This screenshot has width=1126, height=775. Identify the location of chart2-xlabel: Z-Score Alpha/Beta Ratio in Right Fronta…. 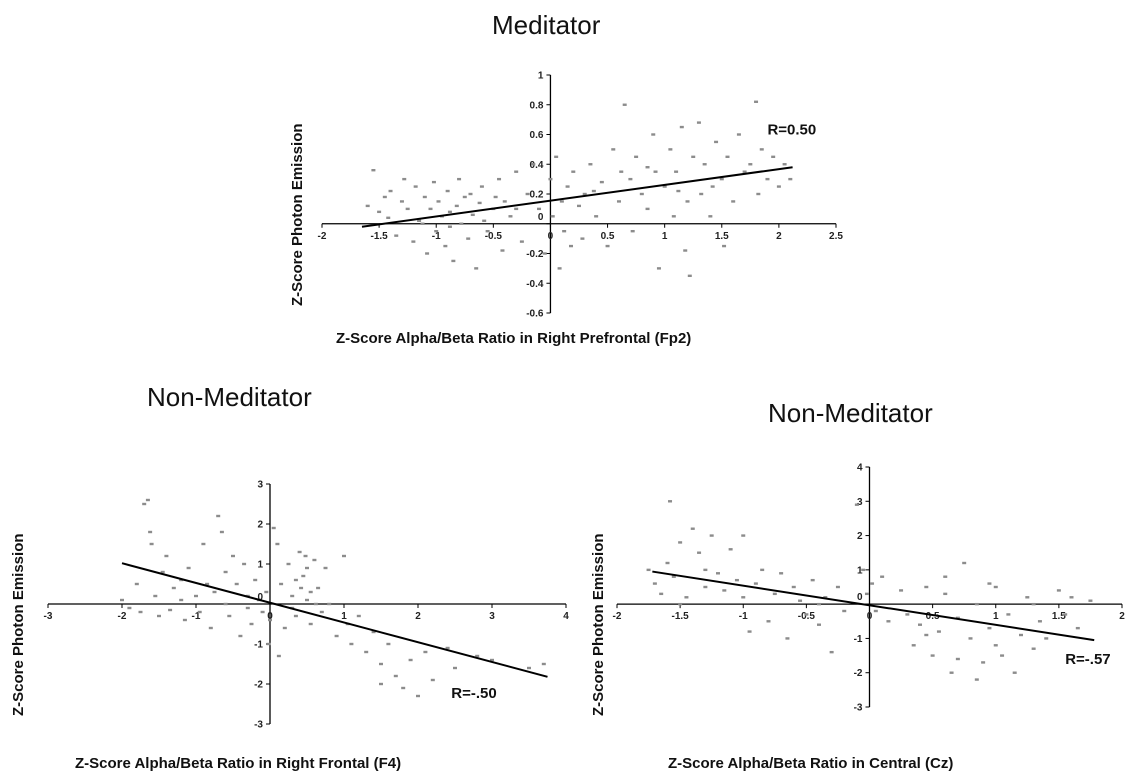
(238, 763).